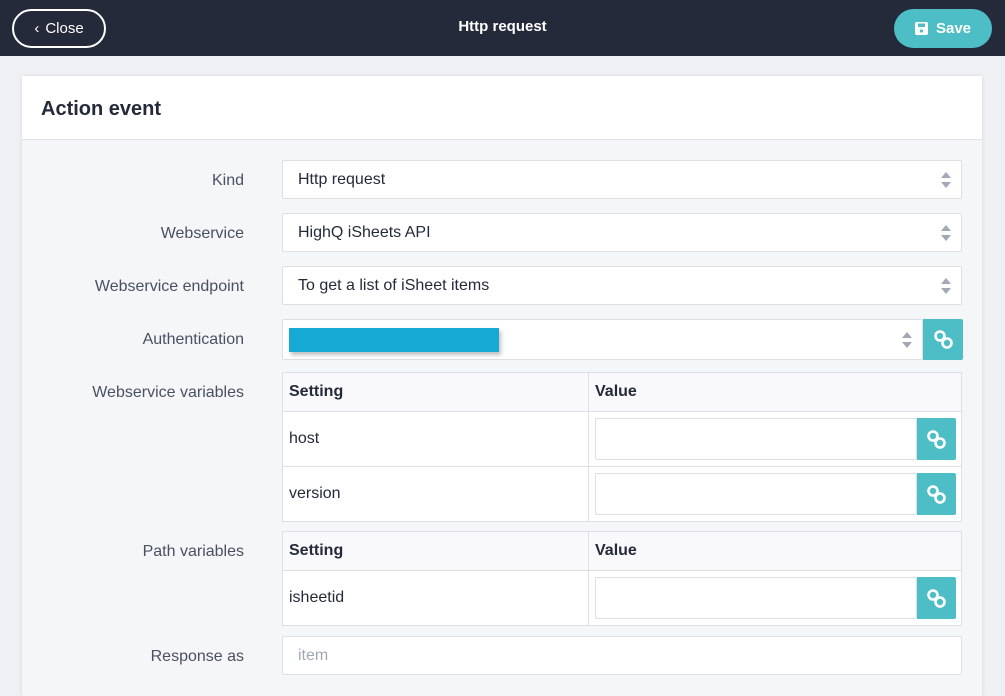 Image resolution: width=1005 pixels, height=696 pixels. I want to click on version-value-input, so click(756, 494).